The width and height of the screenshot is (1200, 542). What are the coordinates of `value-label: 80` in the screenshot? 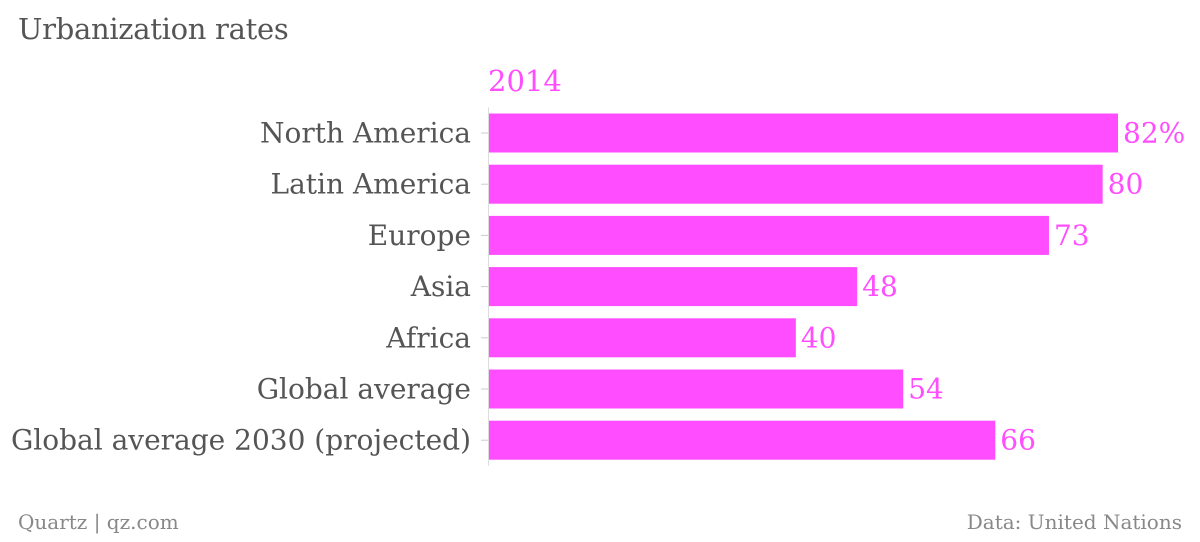 It's located at (1126, 184).